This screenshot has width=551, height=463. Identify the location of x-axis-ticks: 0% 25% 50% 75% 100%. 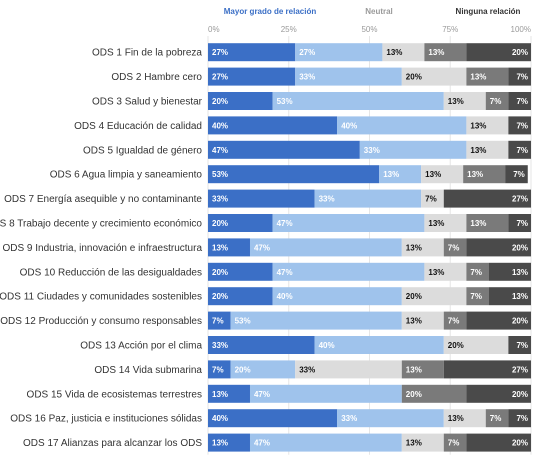
(369, 29).